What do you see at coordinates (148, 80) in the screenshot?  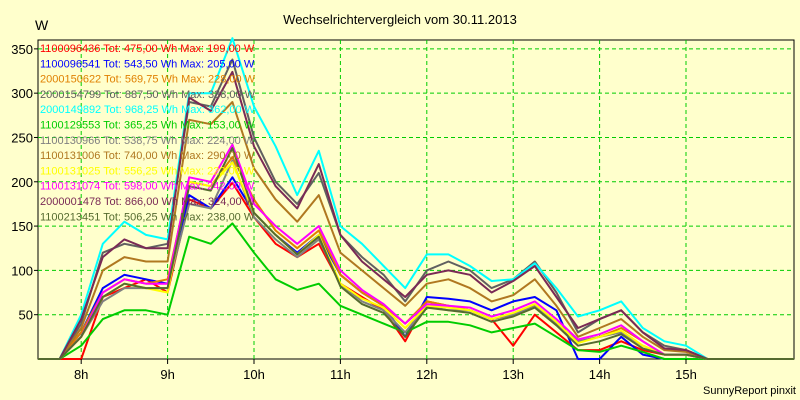 I see `legend-entry-3: 2000150622 Tot: 569,75 Wh Max: 228,00 W` at bounding box center [148, 80].